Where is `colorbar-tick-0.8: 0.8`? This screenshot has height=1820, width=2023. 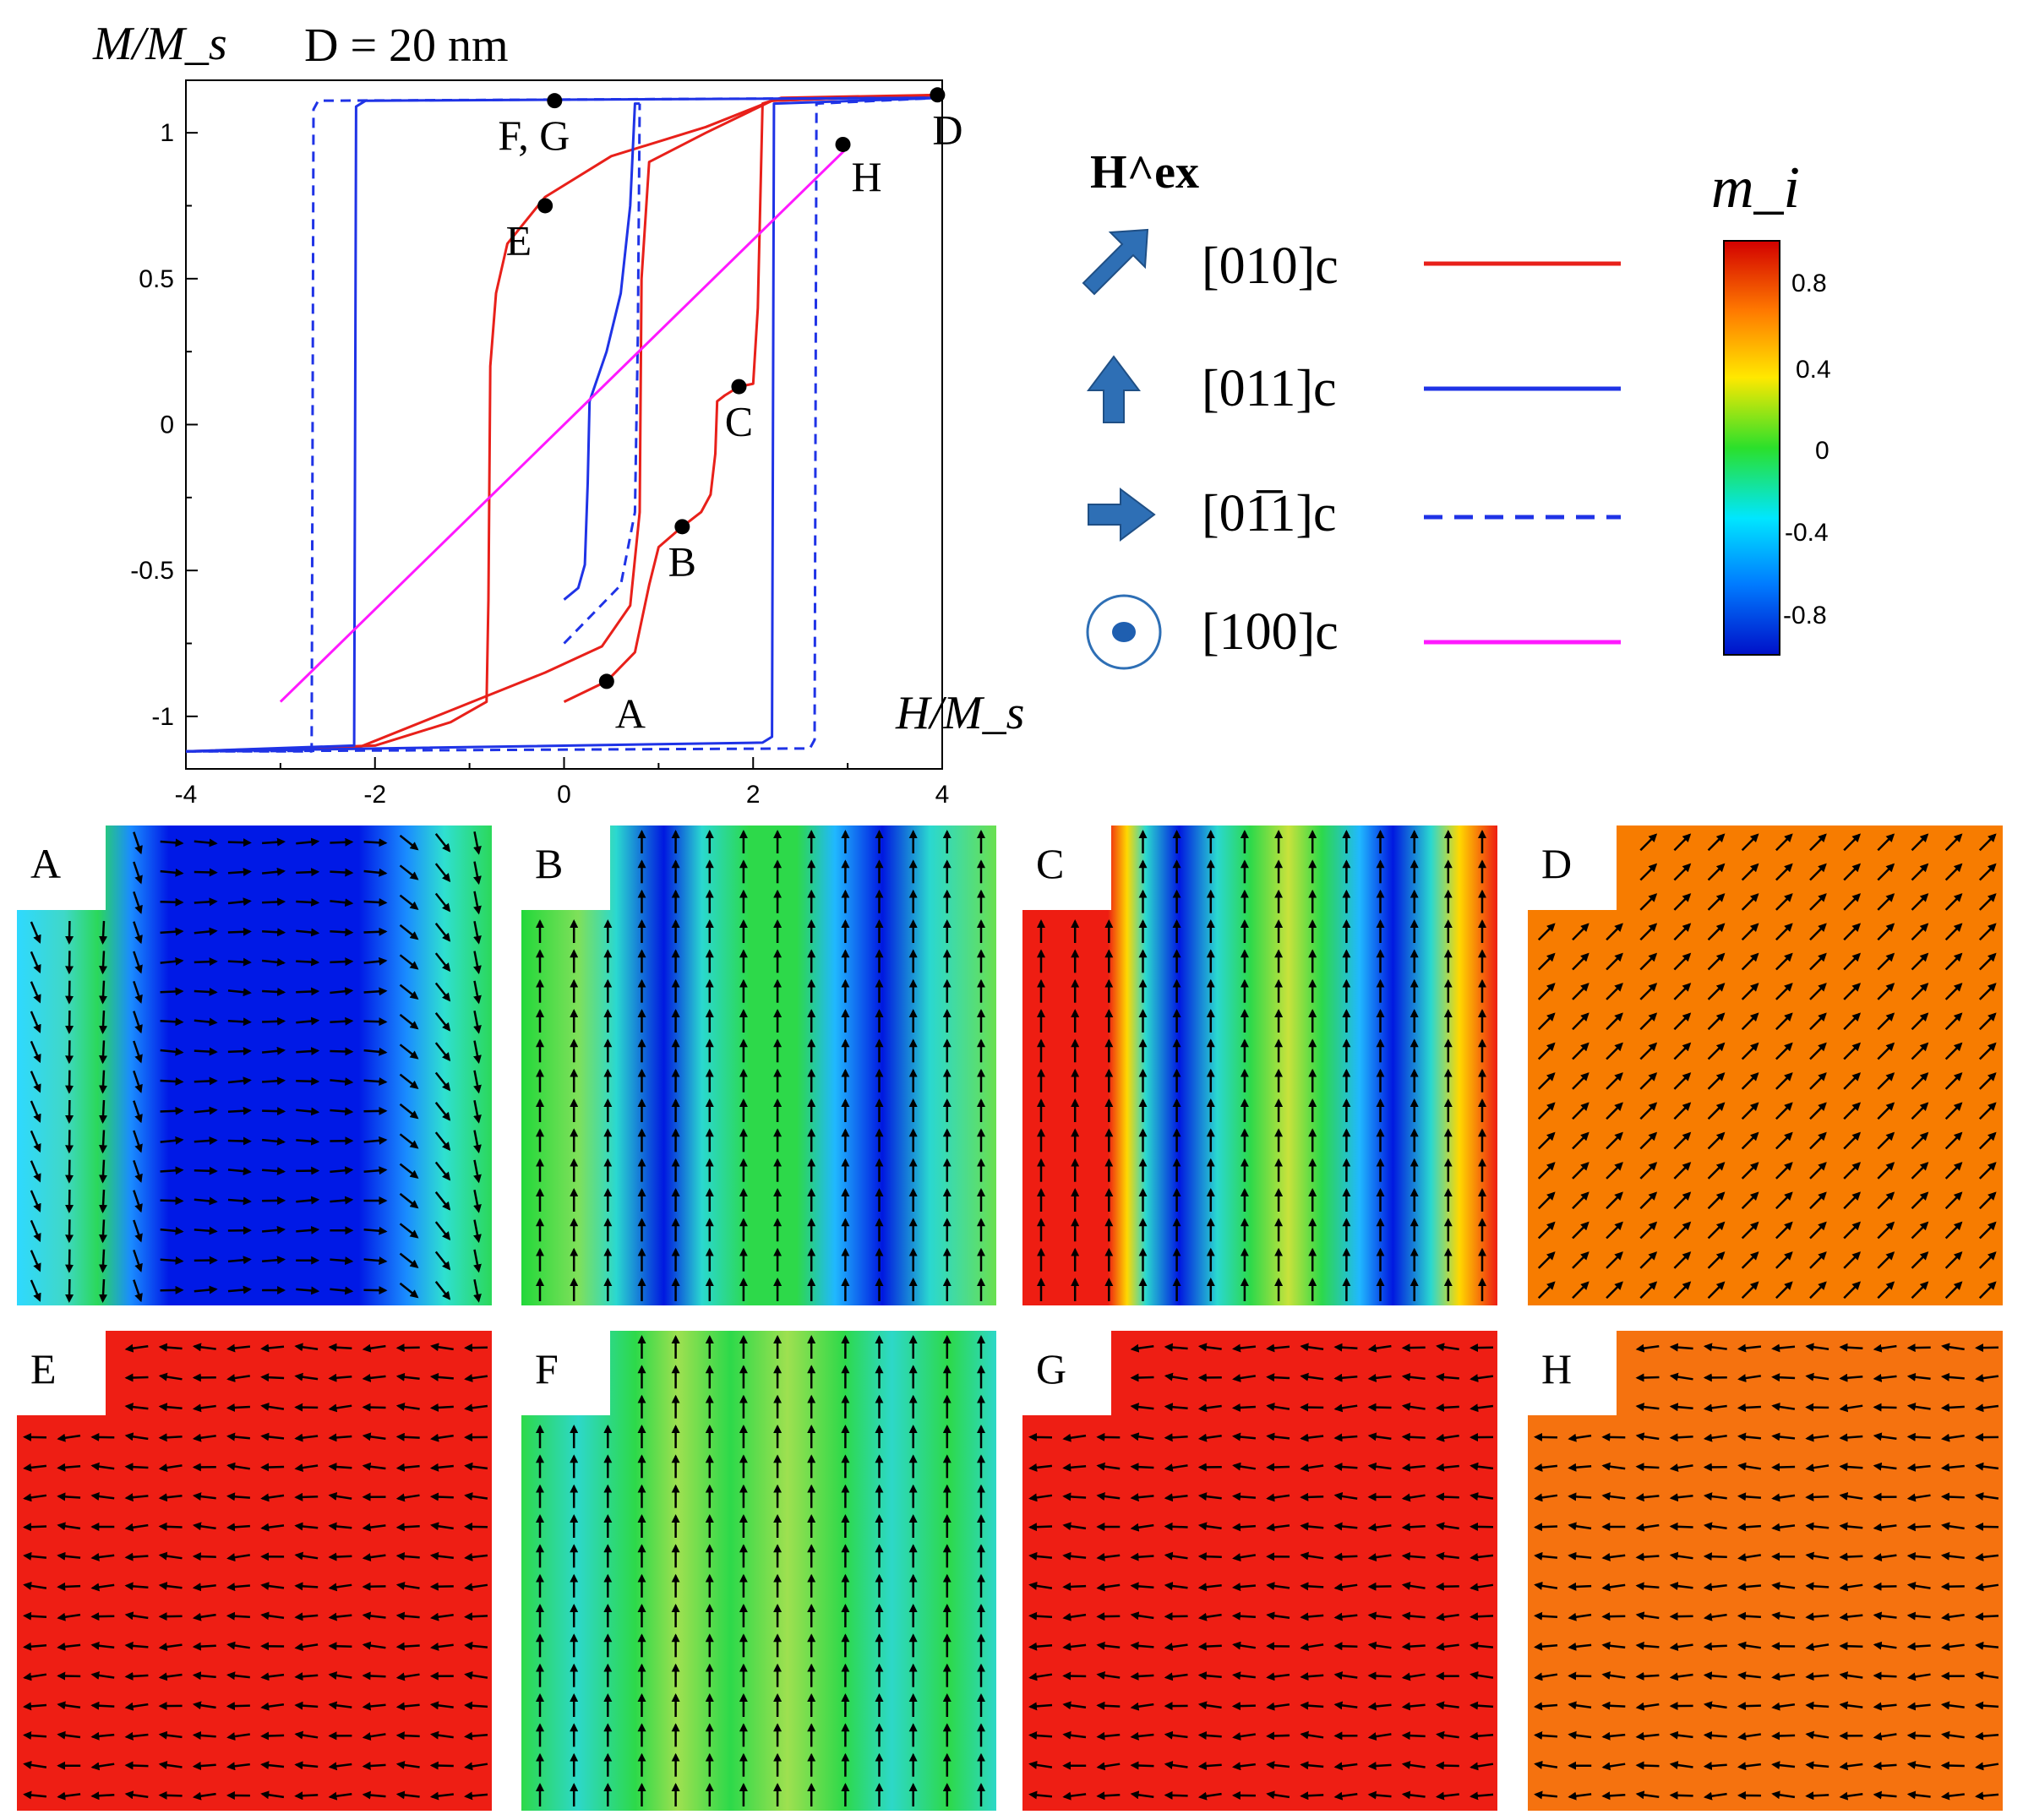 colorbar-tick-0.8: 0.8 is located at coordinates (1809, 283).